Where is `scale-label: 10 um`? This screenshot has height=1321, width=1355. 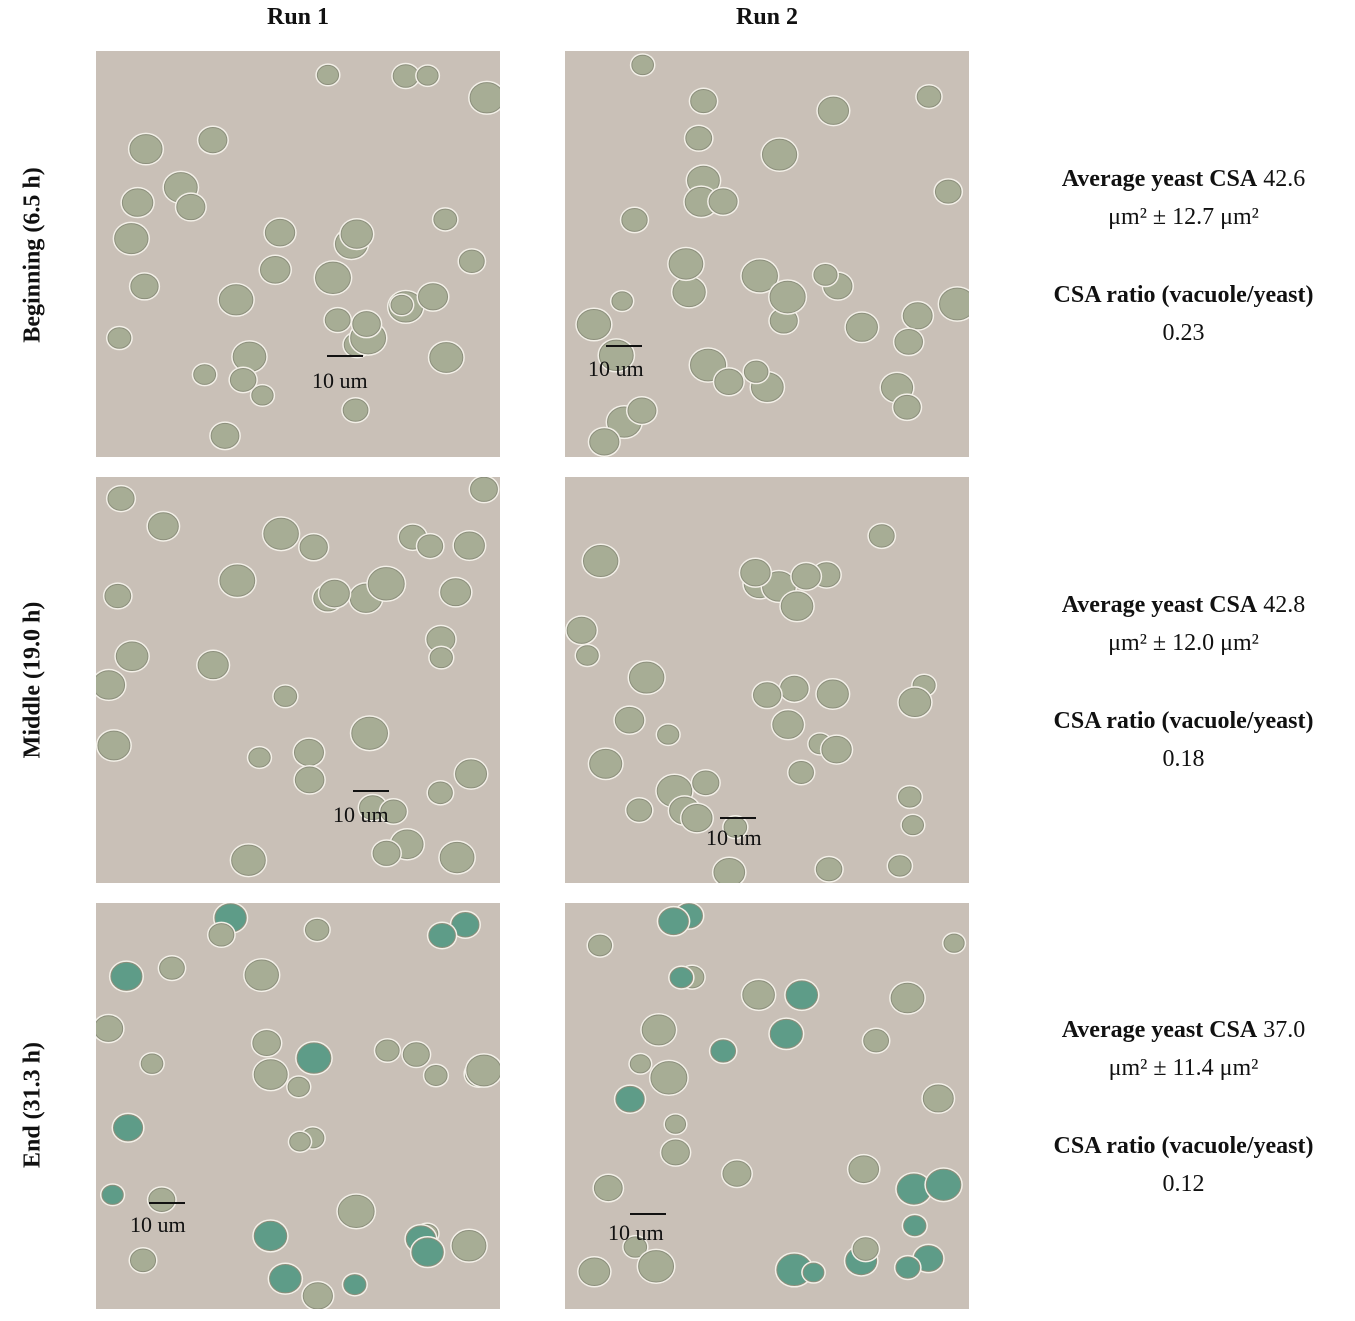 scale-label: 10 um is located at coordinates (340, 380).